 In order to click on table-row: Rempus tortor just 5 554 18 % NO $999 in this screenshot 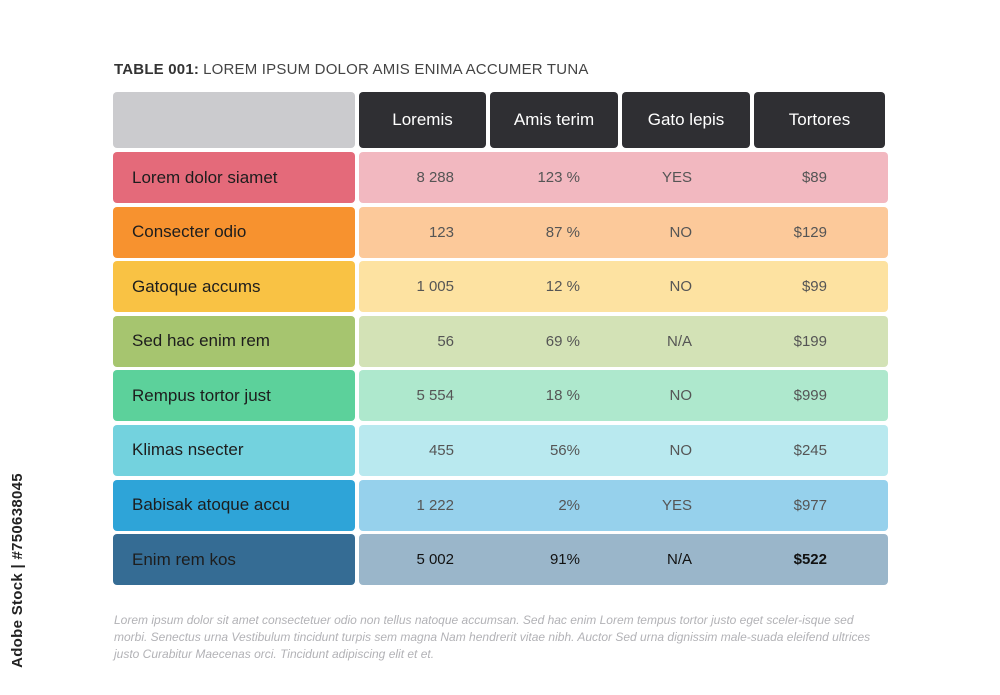, I will do `click(500, 396)`.